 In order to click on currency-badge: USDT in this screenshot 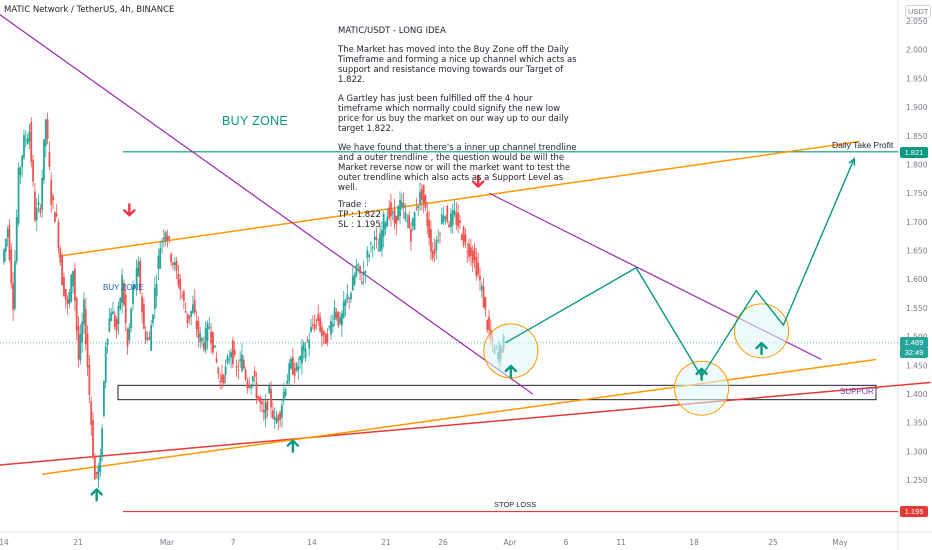, I will do `click(918, 11)`.